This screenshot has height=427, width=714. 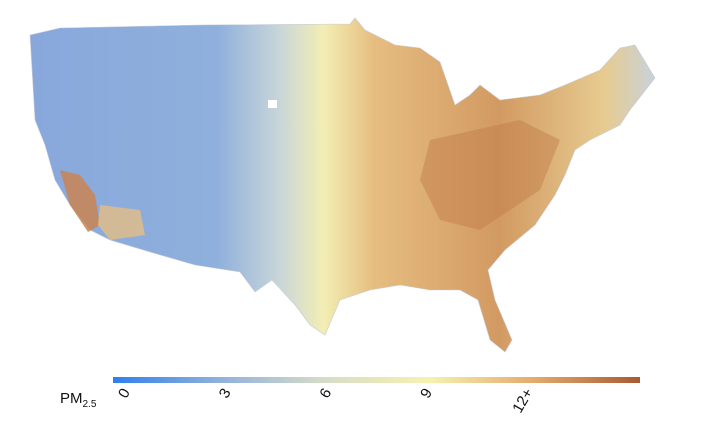 I want to click on ohio-valley, so click(x=490, y=175).